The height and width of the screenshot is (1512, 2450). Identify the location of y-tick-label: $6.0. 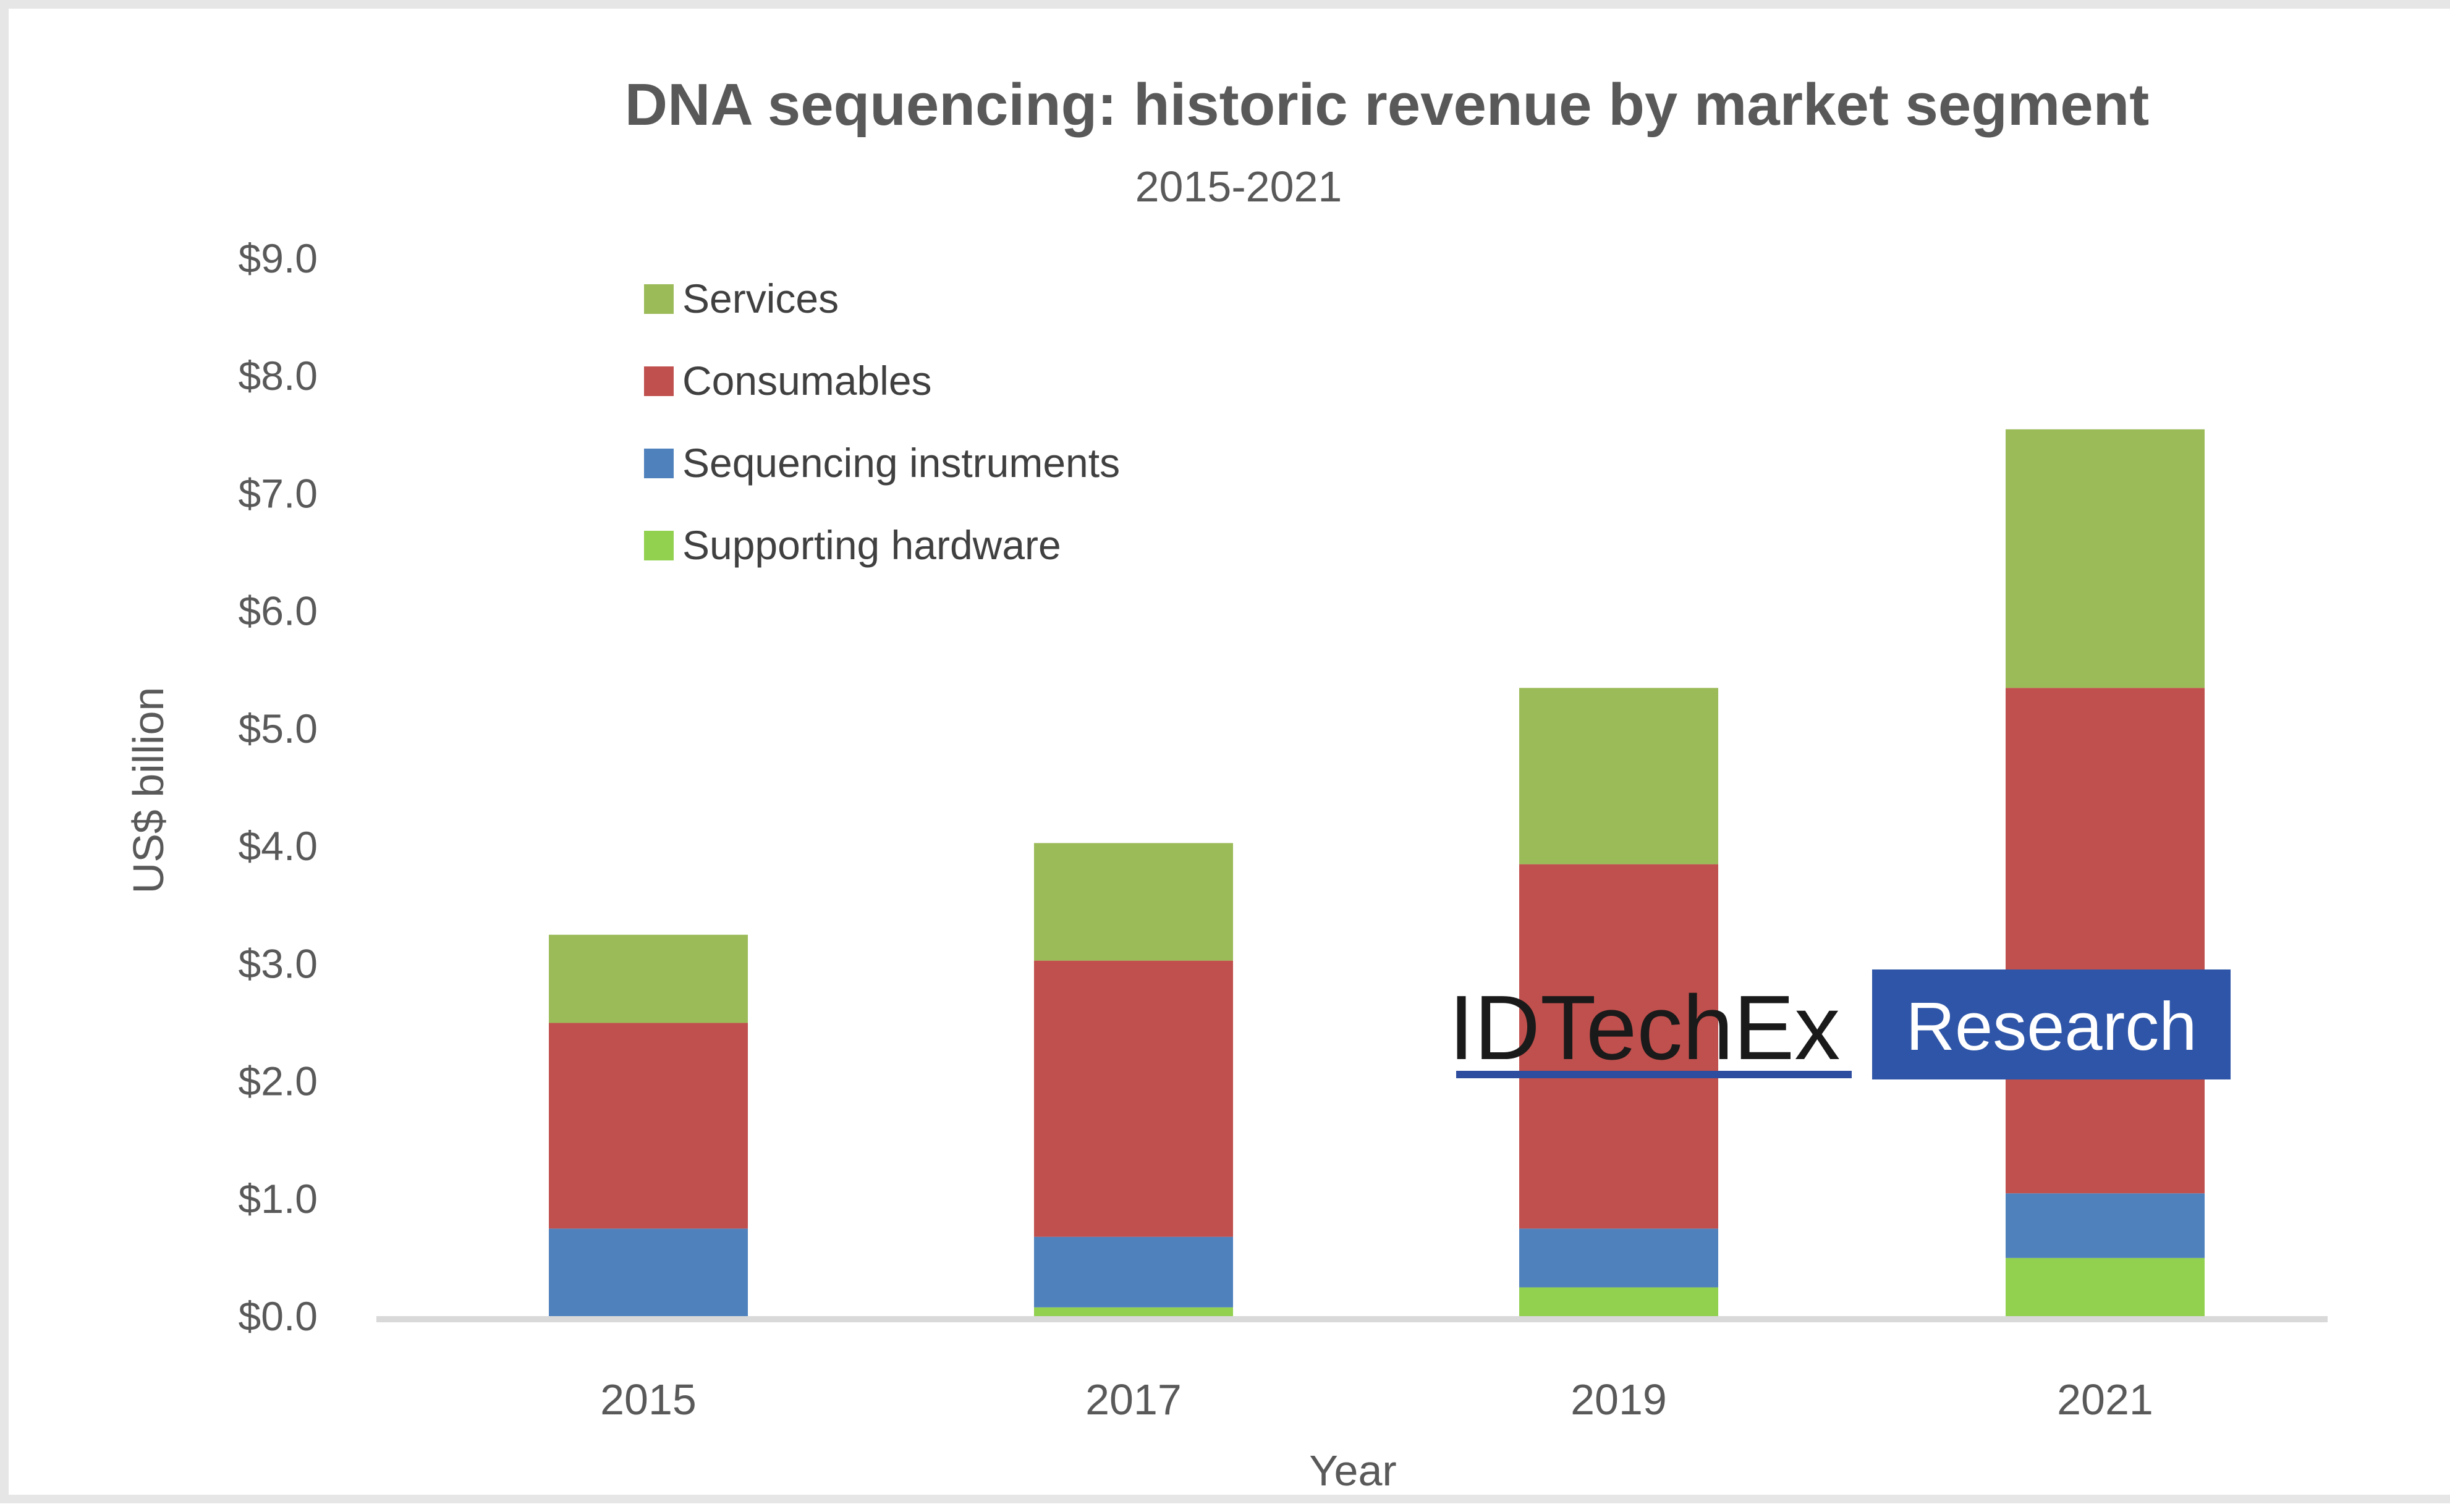
(278, 611).